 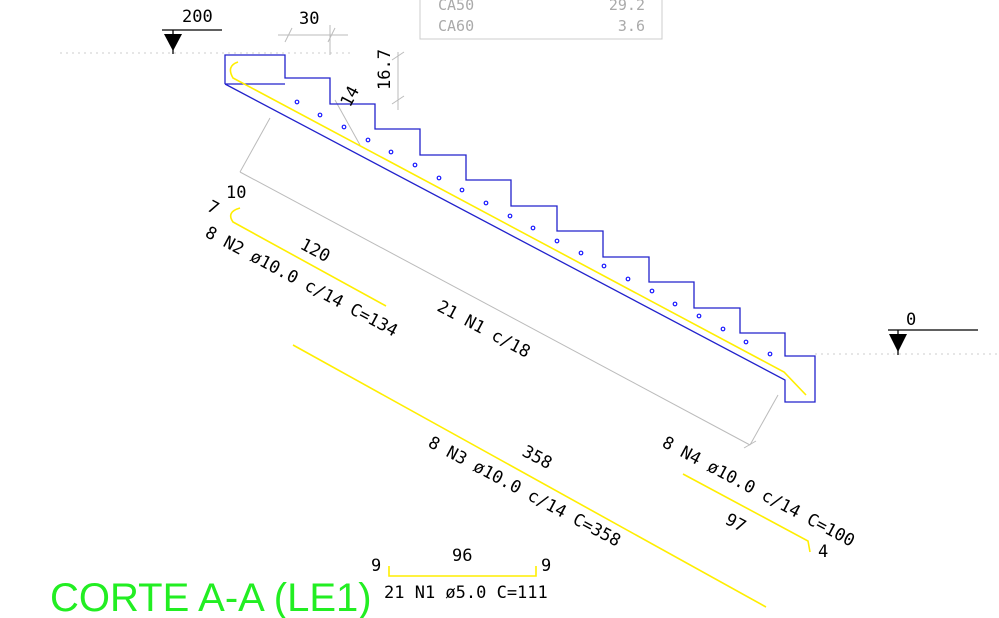 What do you see at coordinates (192, 30) in the screenshot?
I see `level-marker-top: 200` at bounding box center [192, 30].